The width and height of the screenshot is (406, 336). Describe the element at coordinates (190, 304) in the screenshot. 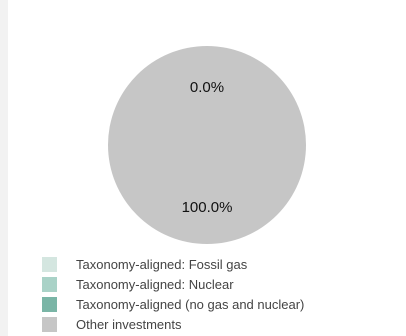

I see `legend-label-taxonomy-aligned: Taxonomy-aligned (no gas and nuclear)` at that location.